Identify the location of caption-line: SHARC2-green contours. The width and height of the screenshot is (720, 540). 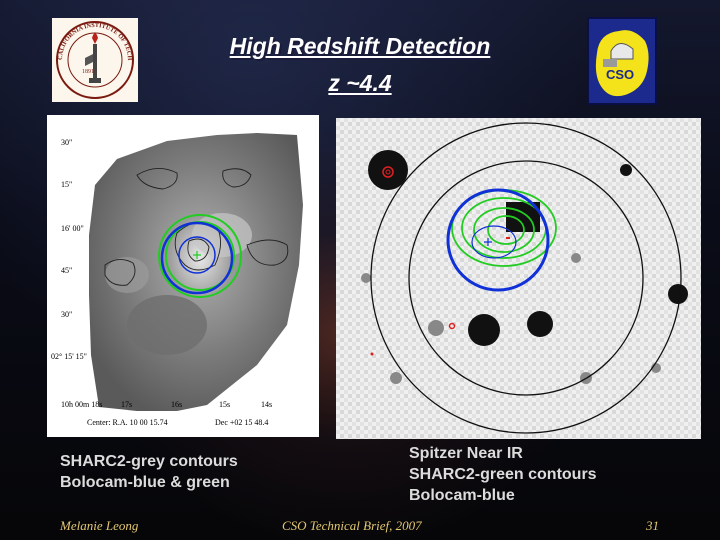
(503, 474).